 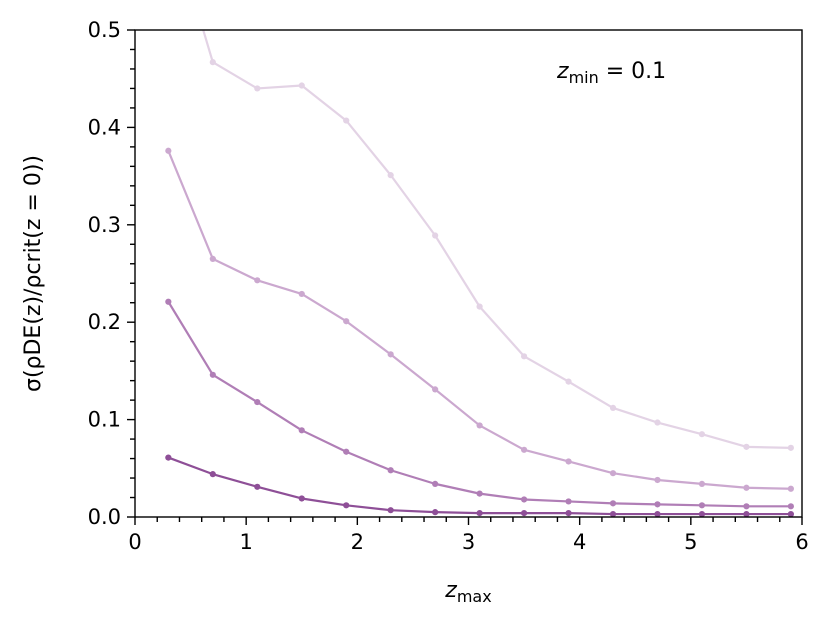 What do you see at coordinates (104, 127) in the screenshot?
I see `y-tick-label: 0.4` at bounding box center [104, 127].